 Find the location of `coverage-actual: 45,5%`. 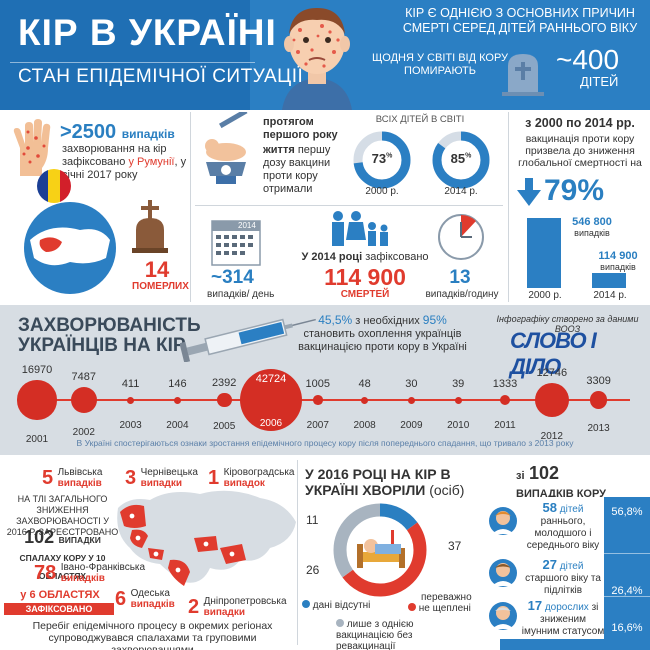

coverage-actual: 45,5% is located at coordinates (335, 320).